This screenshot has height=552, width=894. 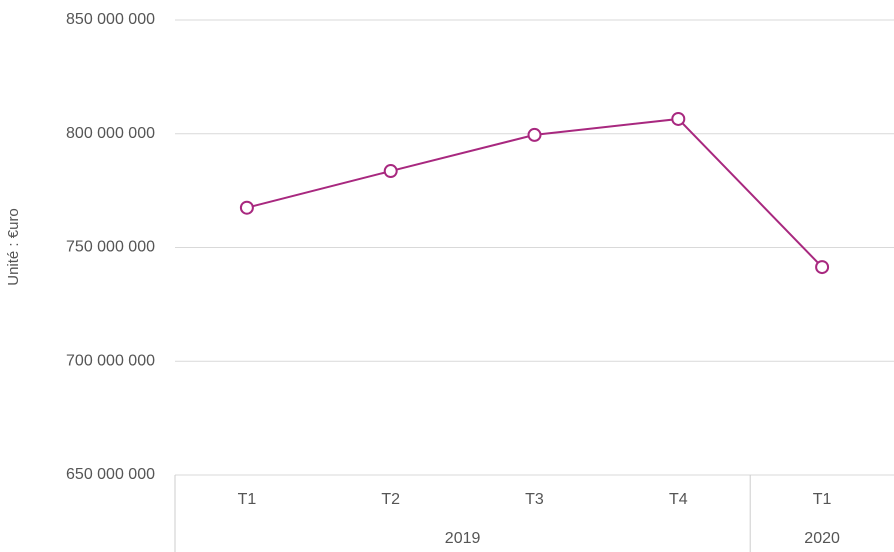 I want to click on y-tick-label: 650 000 000, so click(x=110, y=474).